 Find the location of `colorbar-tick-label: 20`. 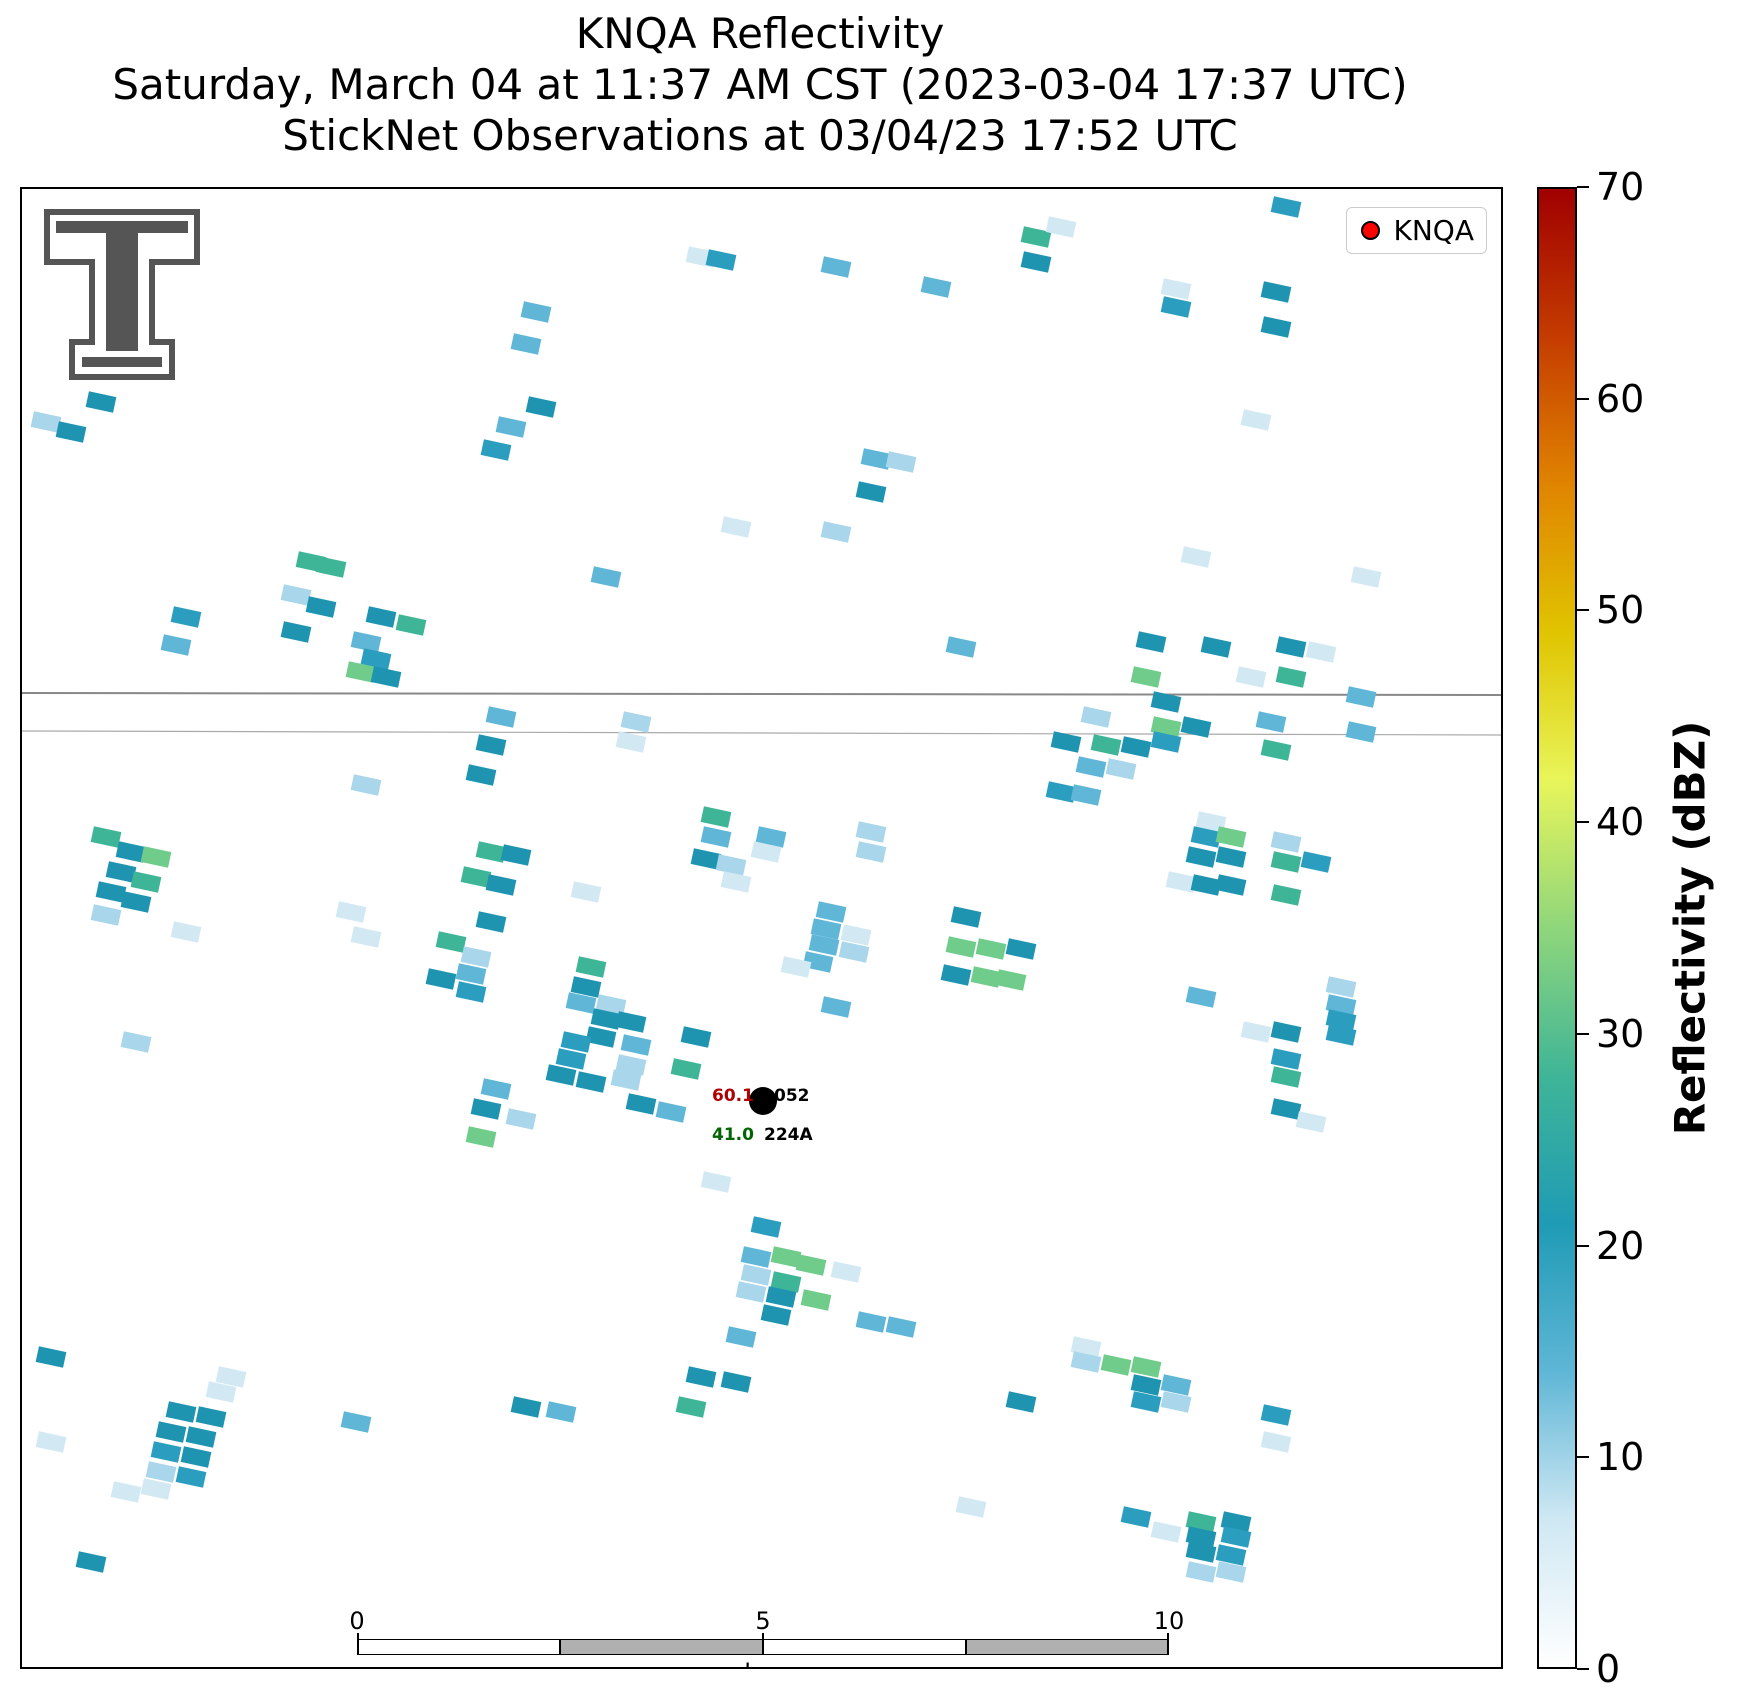

colorbar-tick-label: 20 is located at coordinates (1620, 1245).